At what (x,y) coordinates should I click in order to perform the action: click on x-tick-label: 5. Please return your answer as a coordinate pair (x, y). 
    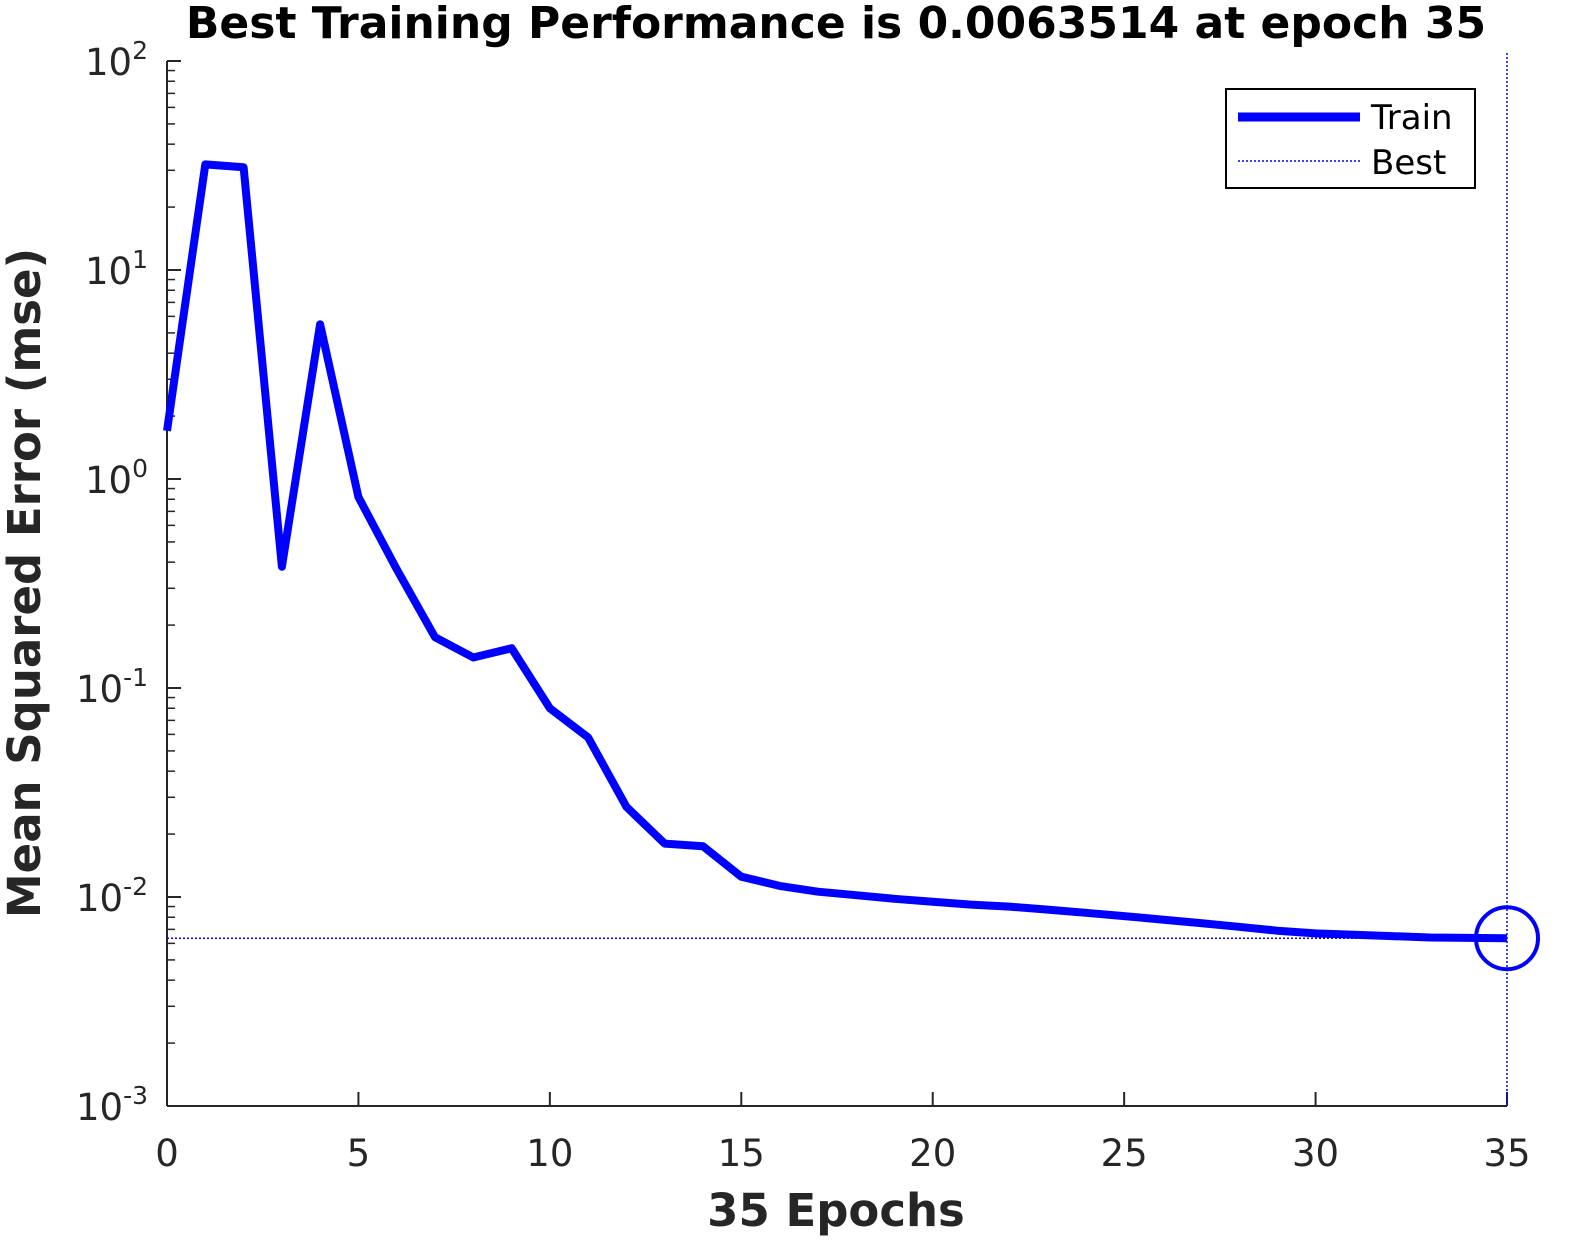
    Looking at the image, I should click on (359, 1153).